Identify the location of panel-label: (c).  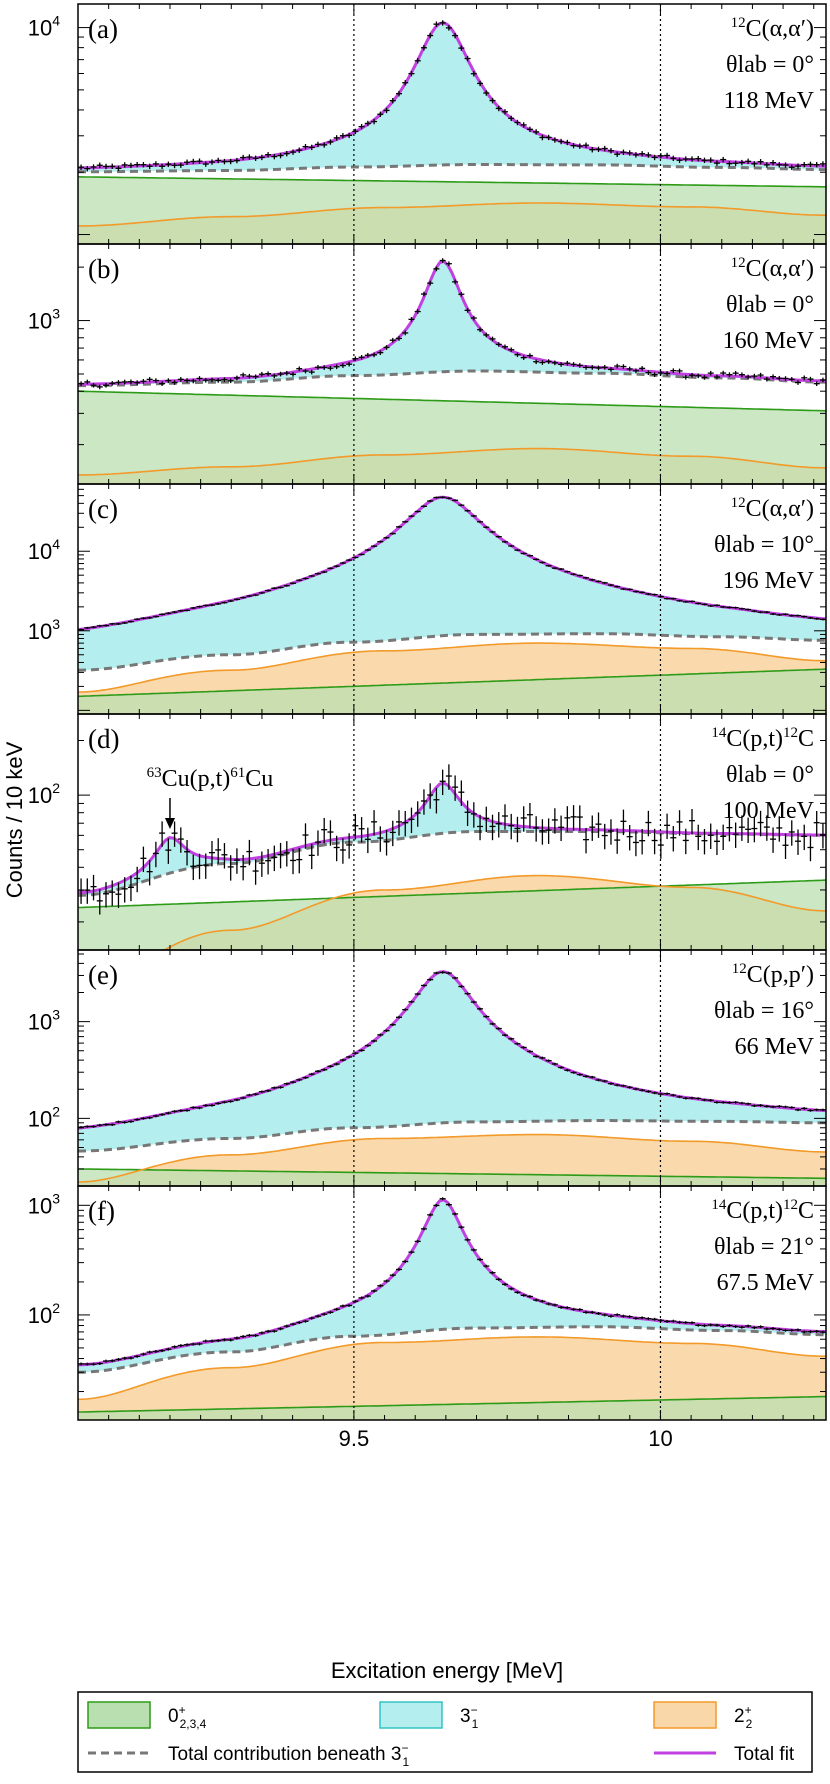
(103, 509).